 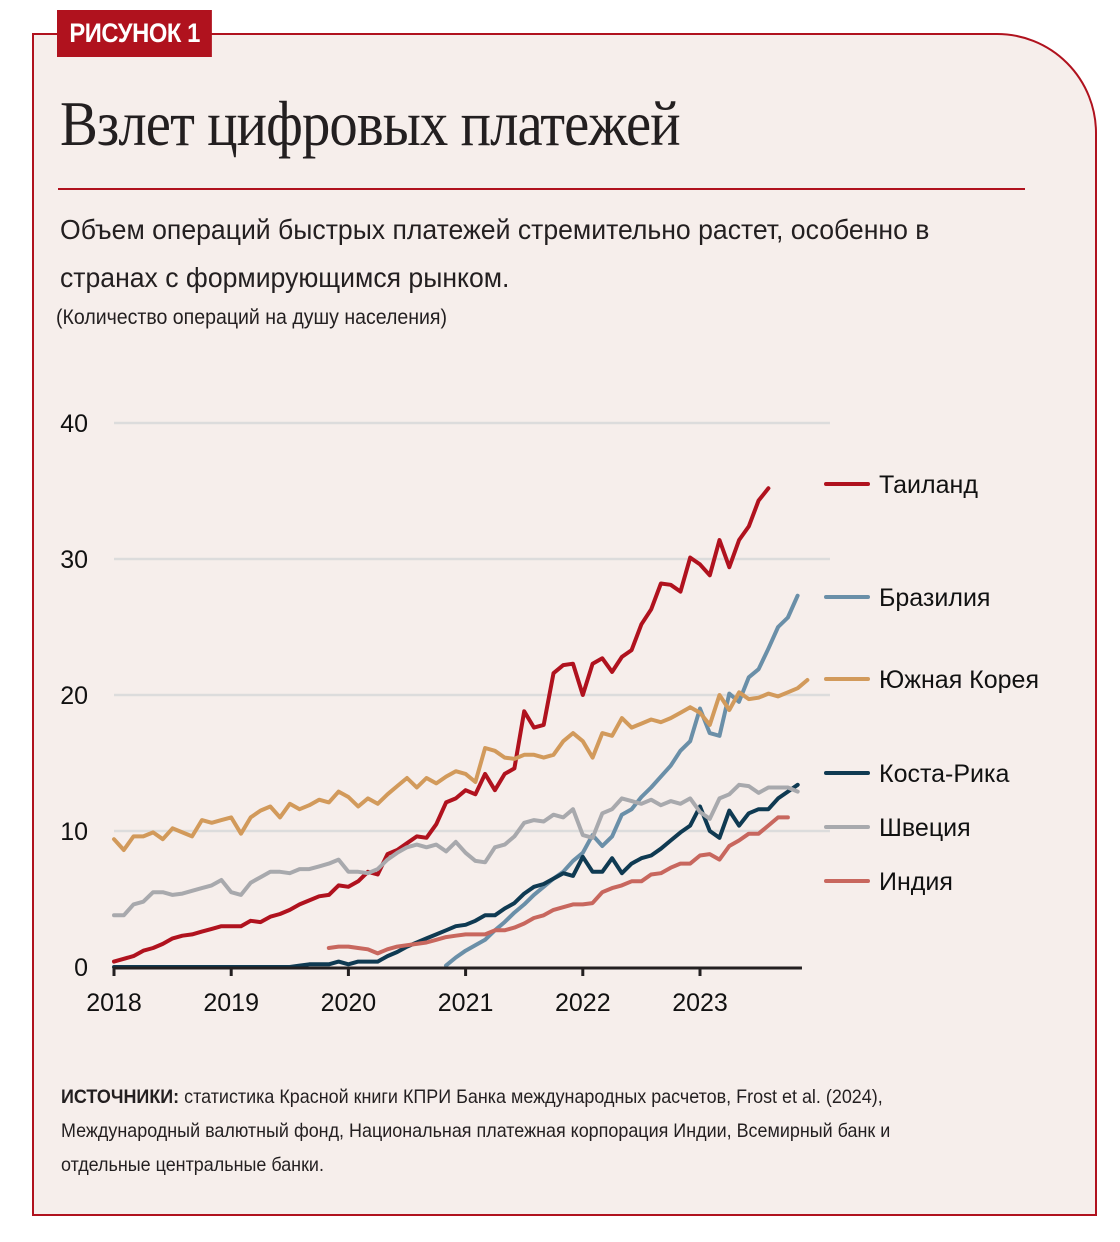 What do you see at coordinates (114, 1003) in the screenshot?
I see `x-tick-label: 2018` at bounding box center [114, 1003].